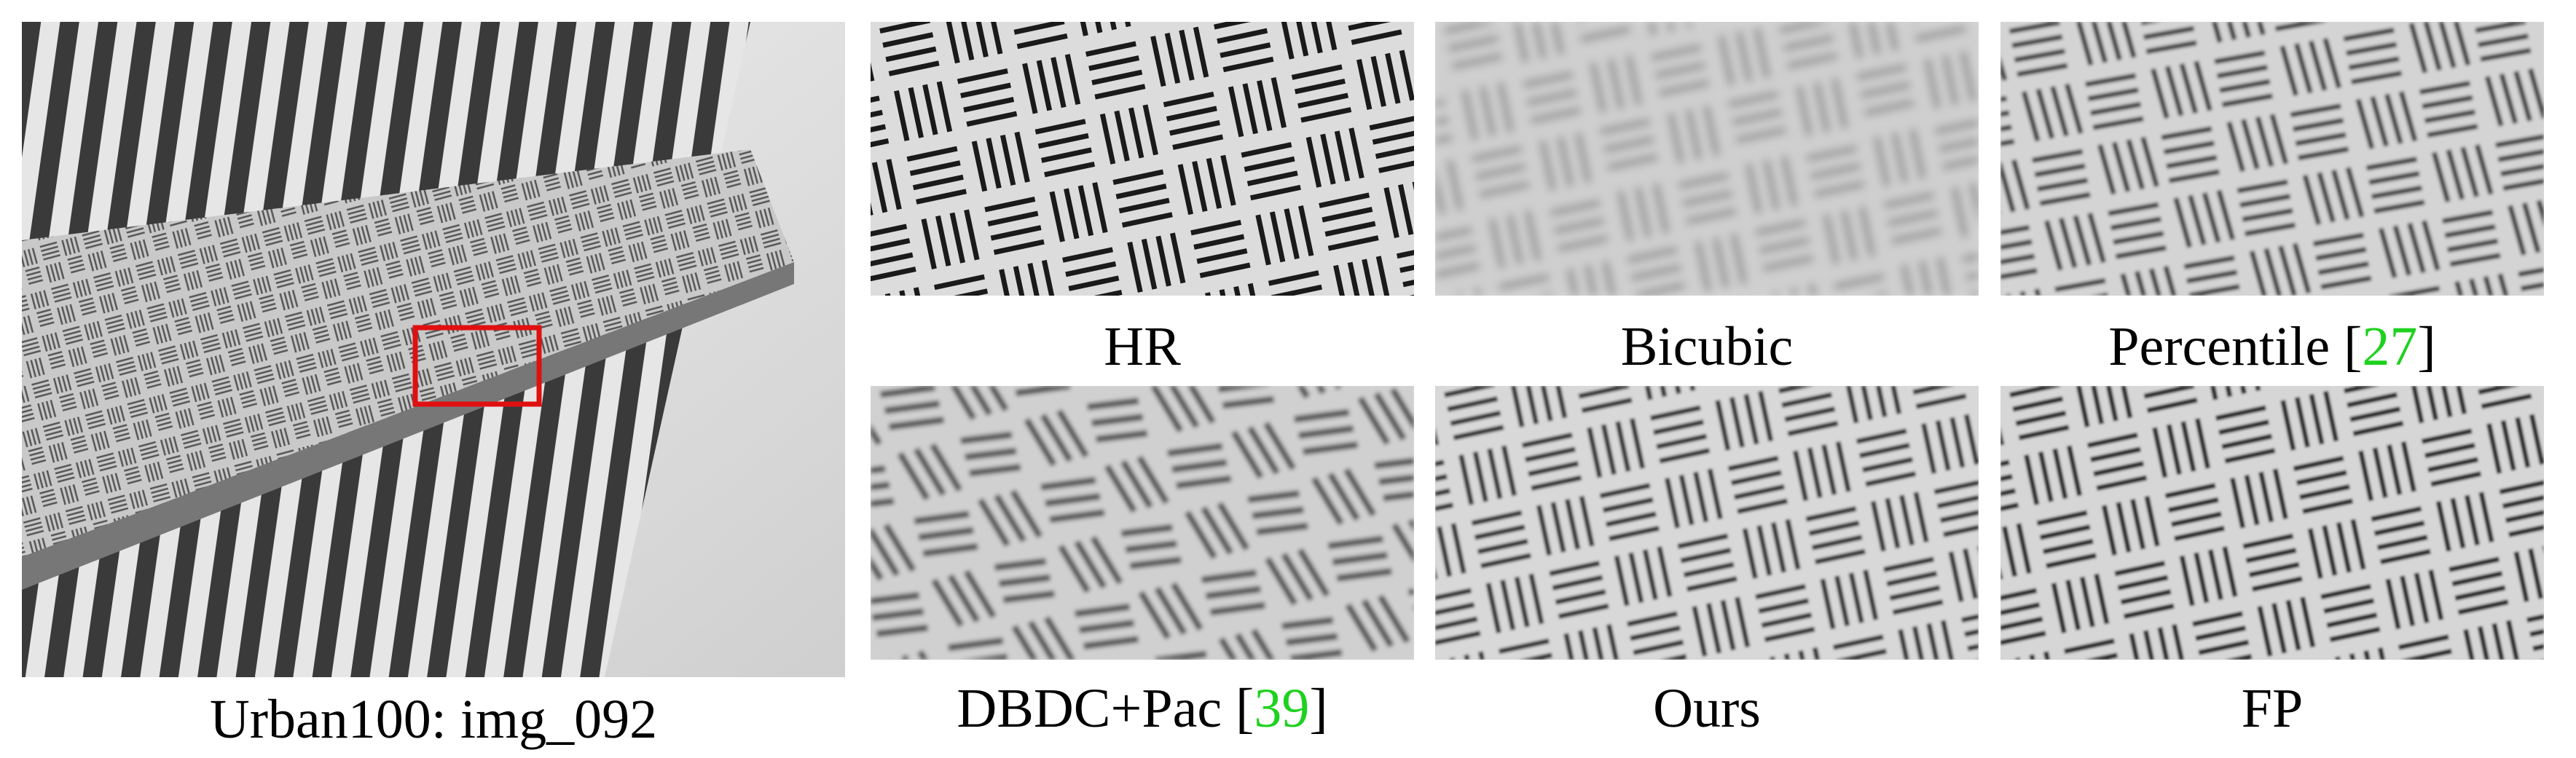 This screenshot has width=2576, height=758. I want to click on percentile-crop, so click(2272, 159).